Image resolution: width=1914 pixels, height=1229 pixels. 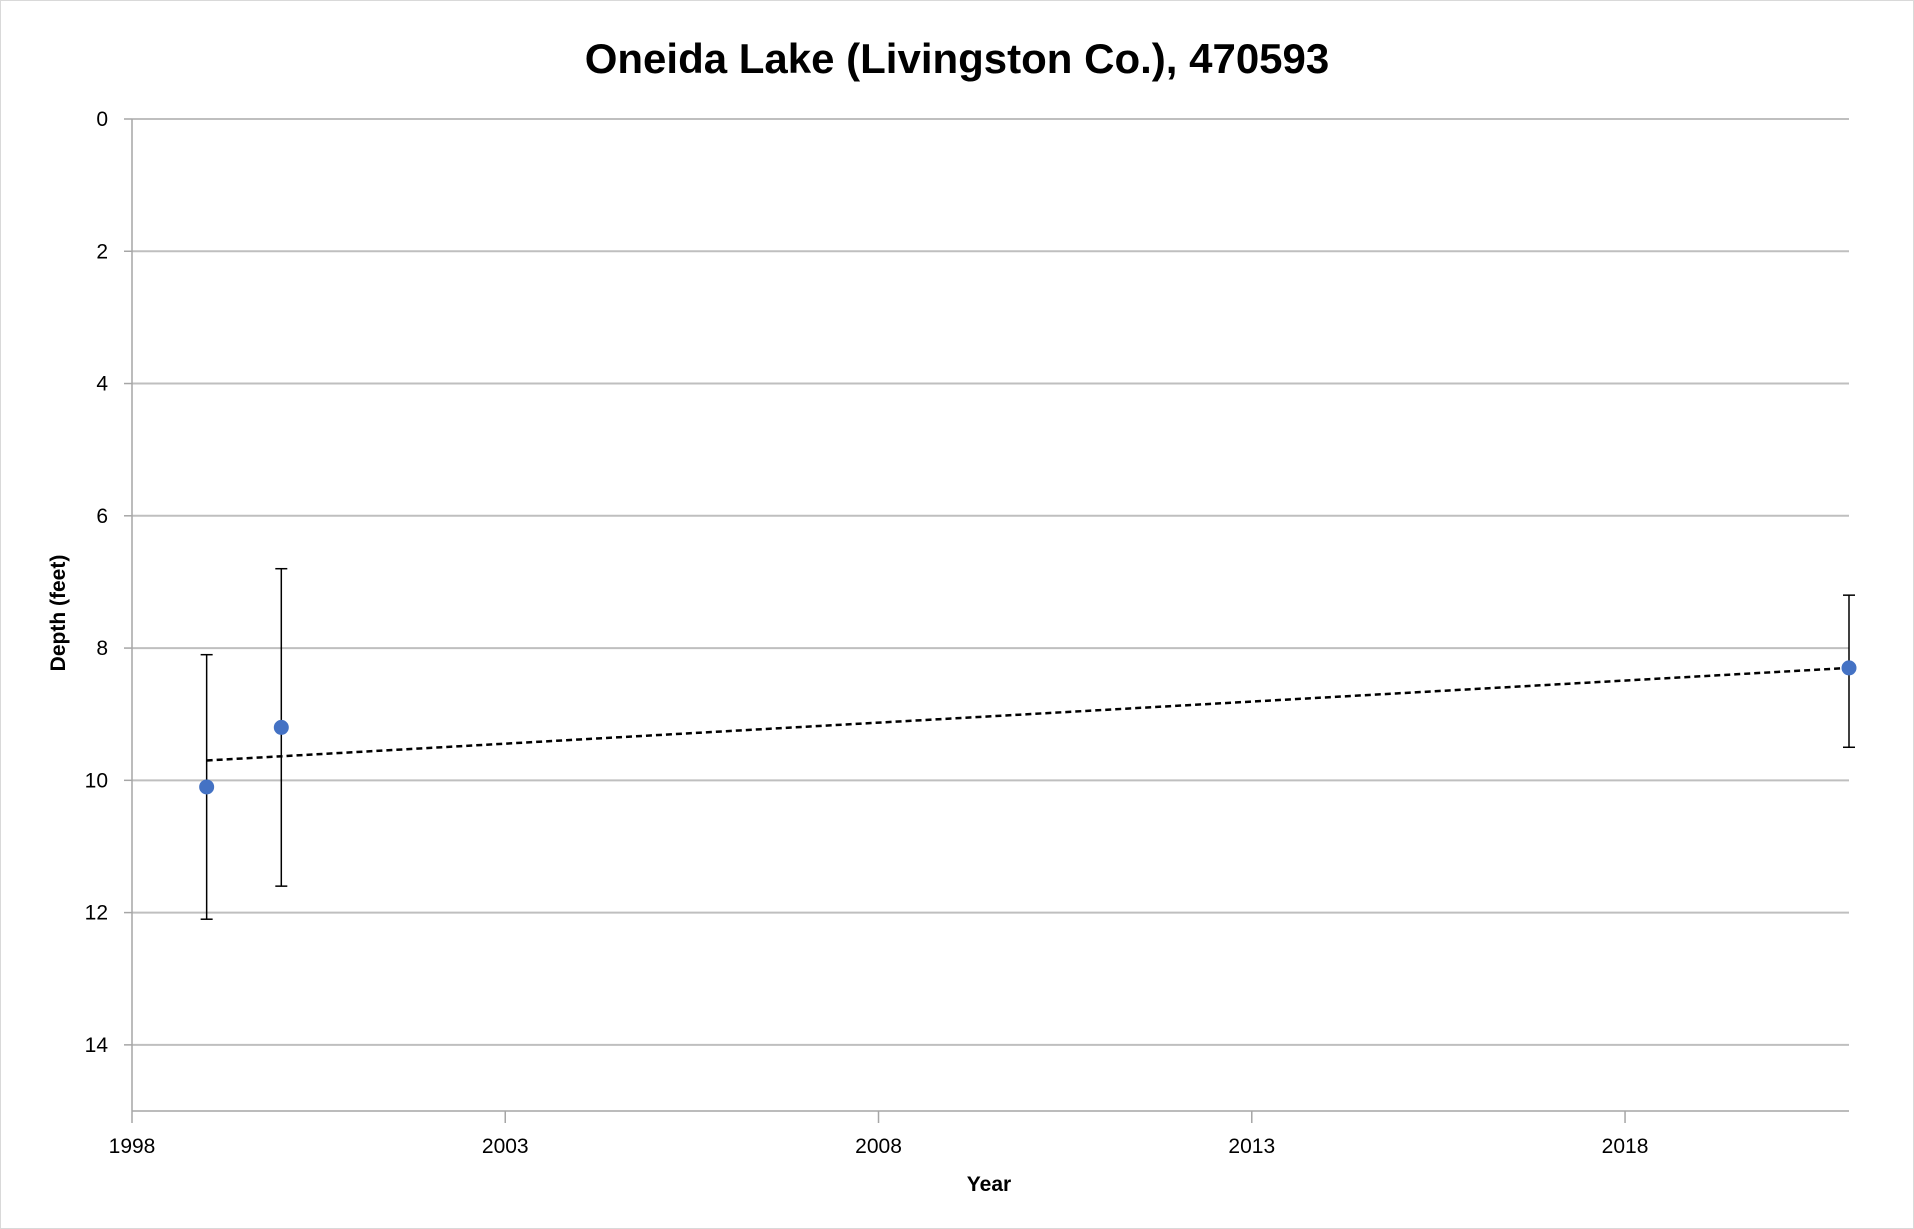 I want to click on y-tick-label: 4, so click(x=102, y=384).